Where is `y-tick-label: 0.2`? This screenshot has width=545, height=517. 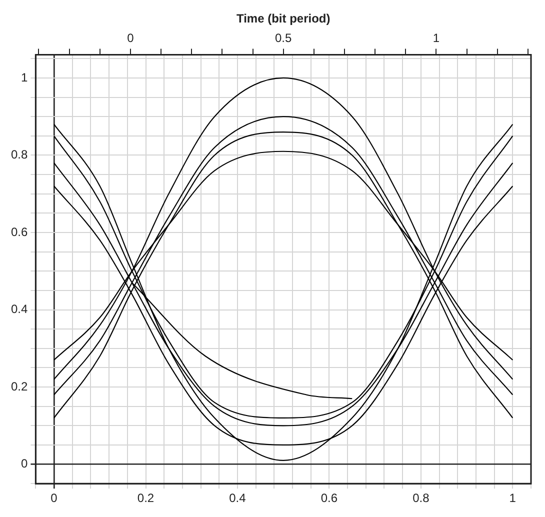 y-tick-label: 0.2 is located at coordinates (19, 386).